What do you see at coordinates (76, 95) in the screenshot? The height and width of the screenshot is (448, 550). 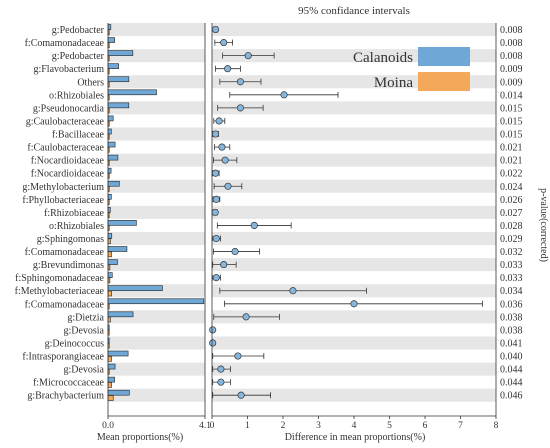 I see `category-label: o:Rhizobiales` at bounding box center [76, 95].